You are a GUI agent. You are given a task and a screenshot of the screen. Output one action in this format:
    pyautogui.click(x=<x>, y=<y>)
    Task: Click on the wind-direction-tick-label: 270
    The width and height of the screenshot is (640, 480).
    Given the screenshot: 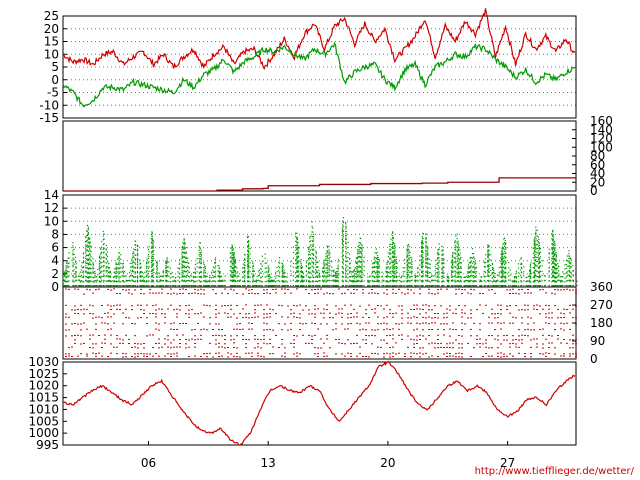 What is the action you would take?
    pyautogui.click(x=601, y=305)
    